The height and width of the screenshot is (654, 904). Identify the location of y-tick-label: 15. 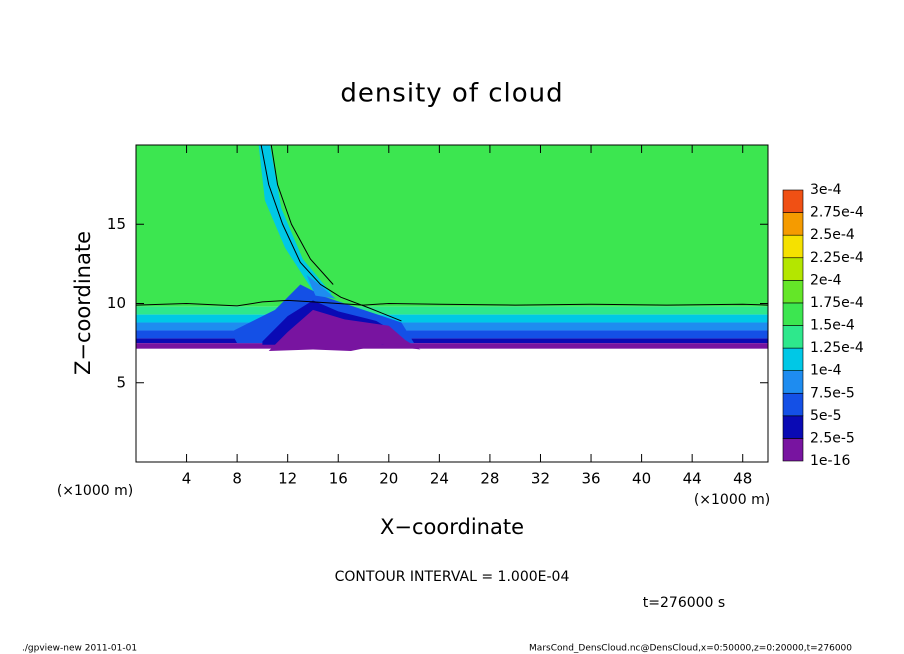
(116, 224).